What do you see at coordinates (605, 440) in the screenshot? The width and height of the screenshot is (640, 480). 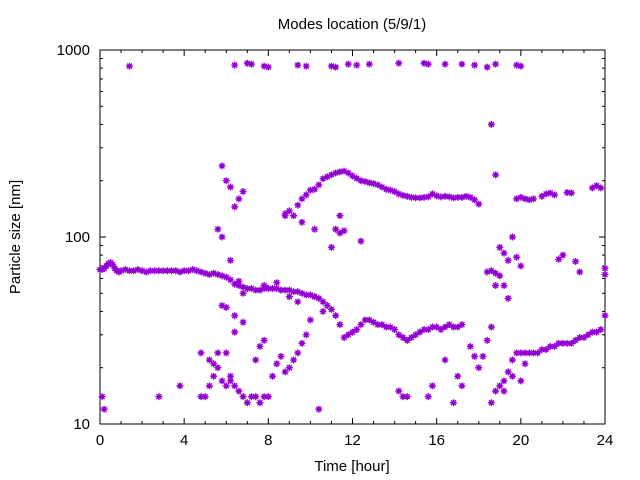 I see `x-tick-label: 24` at bounding box center [605, 440].